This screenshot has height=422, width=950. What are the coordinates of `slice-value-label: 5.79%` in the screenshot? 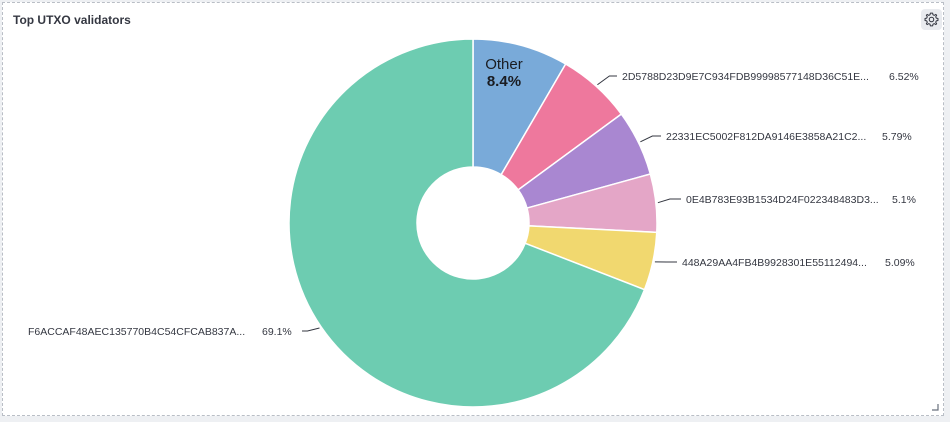 It's located at (897, 137).